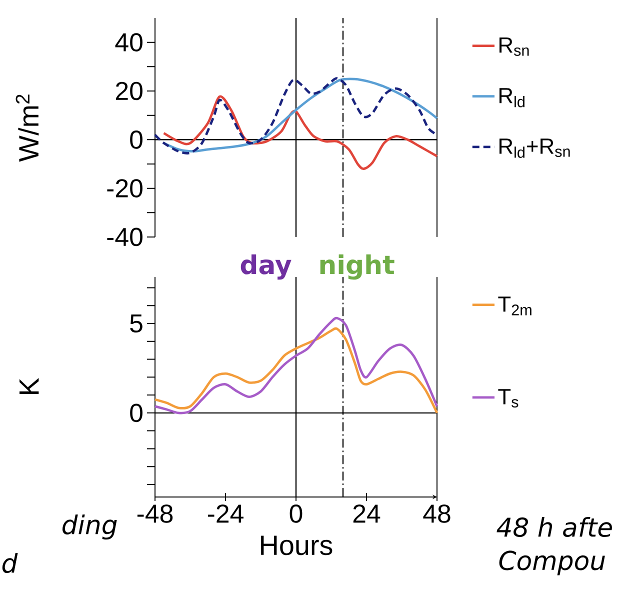  Describe the element at coordinates (155, 513) in the screenshot. I see `x-tick-label: -48` at that location.